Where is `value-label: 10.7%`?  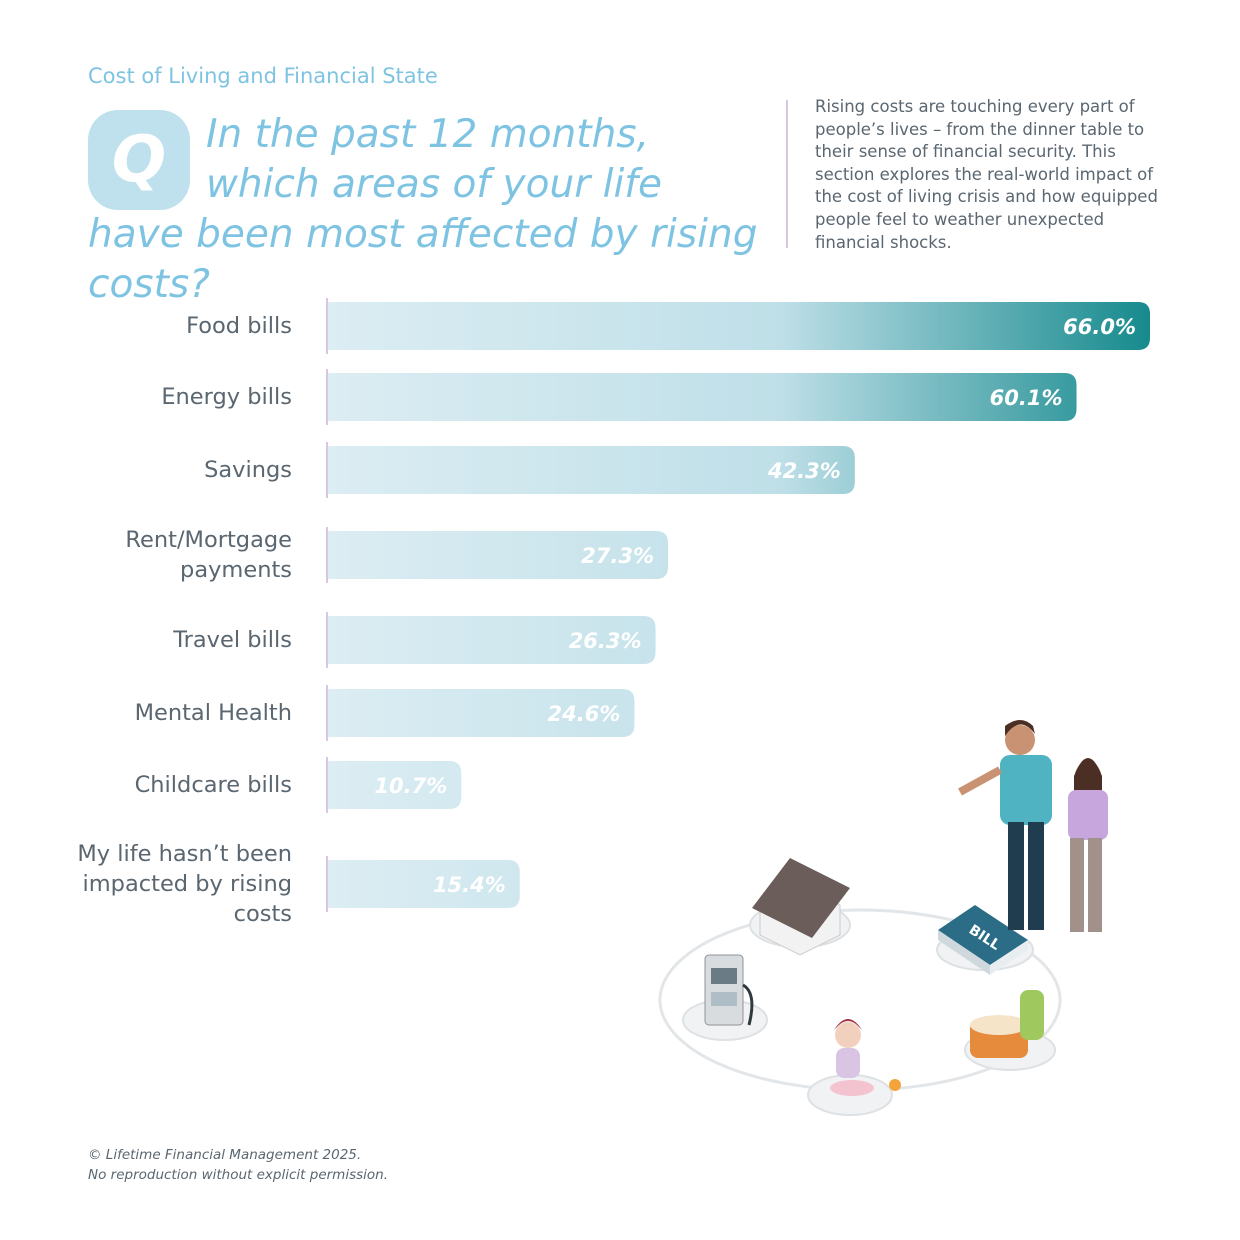
value-label: 10.7% is located at coordinates (410, 786).